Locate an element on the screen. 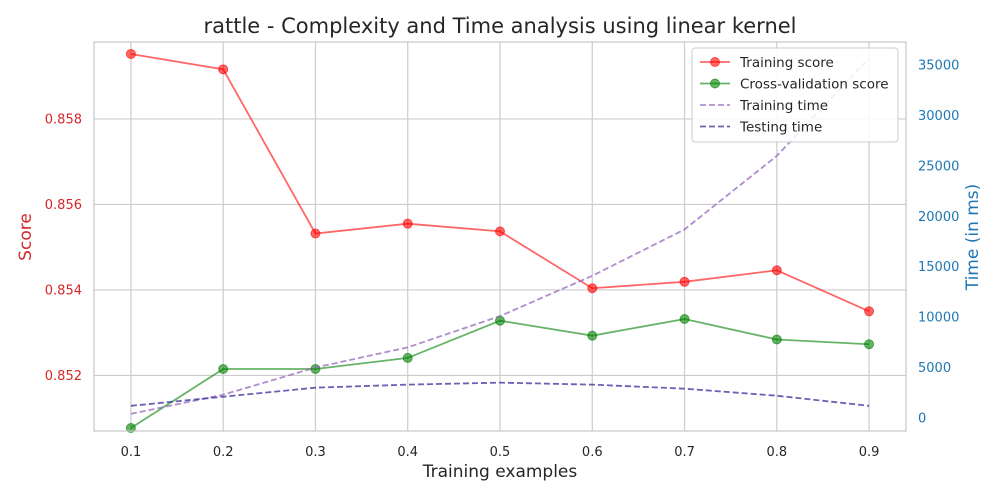 This screenshot has width=1000, height=500. left-y-tick-label: 0.854 is located at coordinates (63, 290).